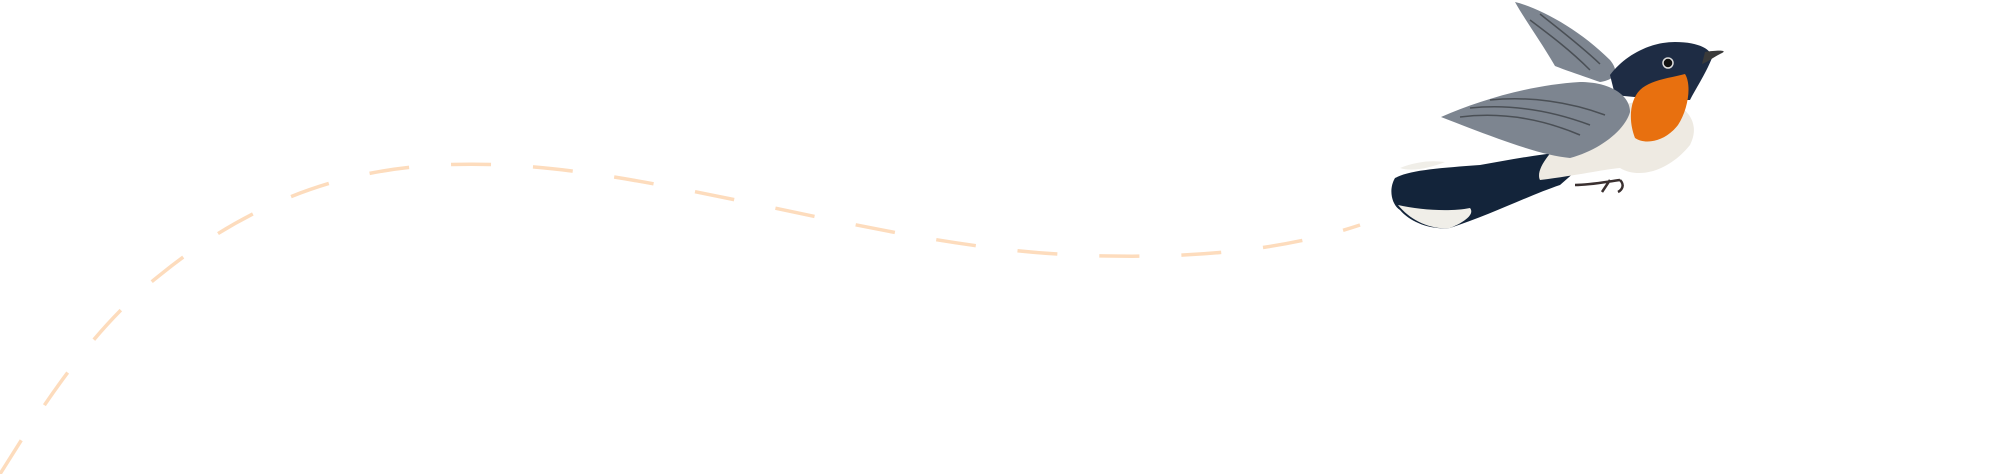  What do you see at coordinates (1435, 195) in the screenshot?
I see `bird-tail-white-tips` at bounding box center [1435, 195].